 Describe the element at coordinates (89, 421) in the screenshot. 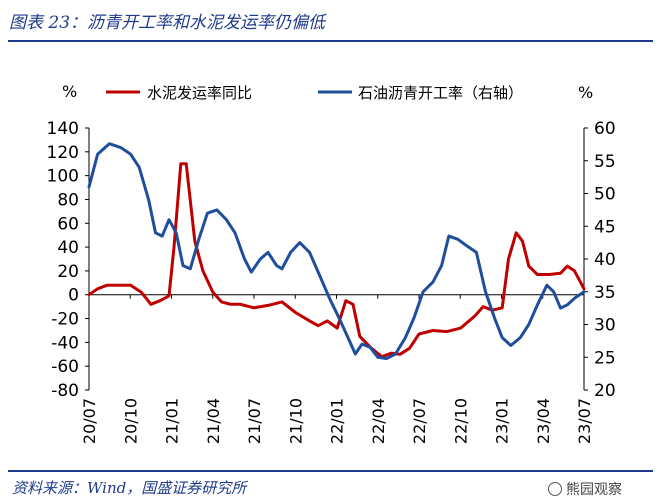

I see `x-tick-label: 20/07` at that location.